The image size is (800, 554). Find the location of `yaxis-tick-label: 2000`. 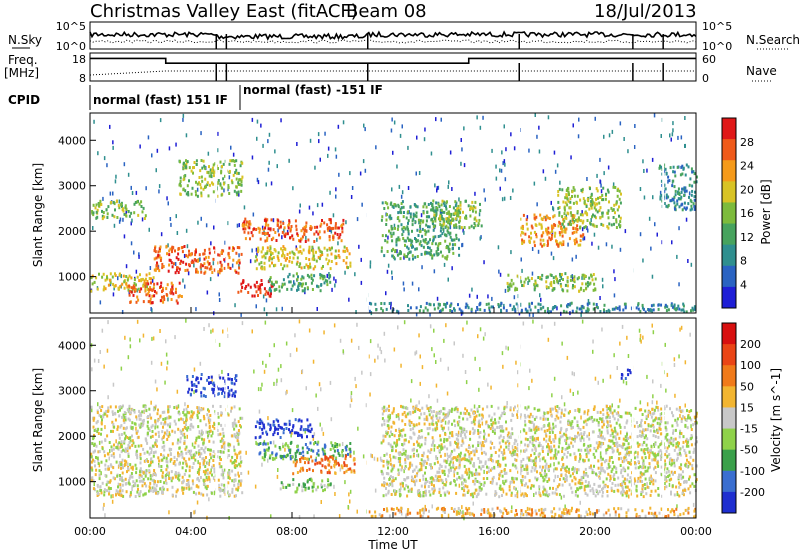

yaxis-tick-label: 2000 is located at coordinates (72, 231).